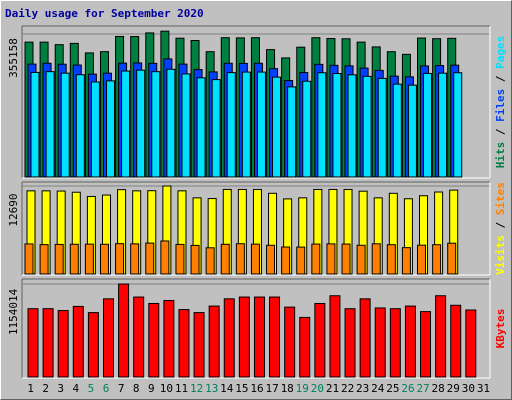  Describe the element at coordinates (500, 255) in the screenshot. I see `legend-visits: Visits` at that location.